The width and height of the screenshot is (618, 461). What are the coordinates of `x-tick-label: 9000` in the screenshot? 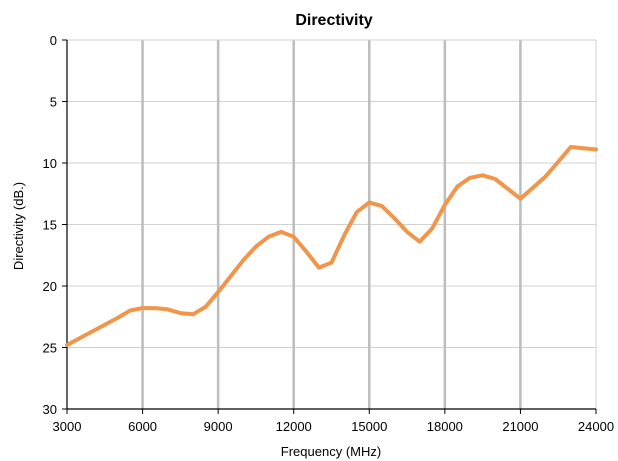 It's located at (218, 426).